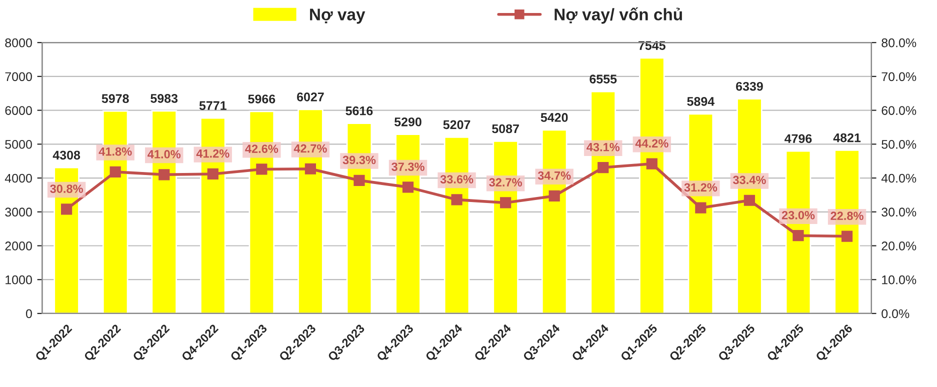  Describe the element at coordinates (847, 137) in the screenshot. I see `data-label: 4821` at that location.